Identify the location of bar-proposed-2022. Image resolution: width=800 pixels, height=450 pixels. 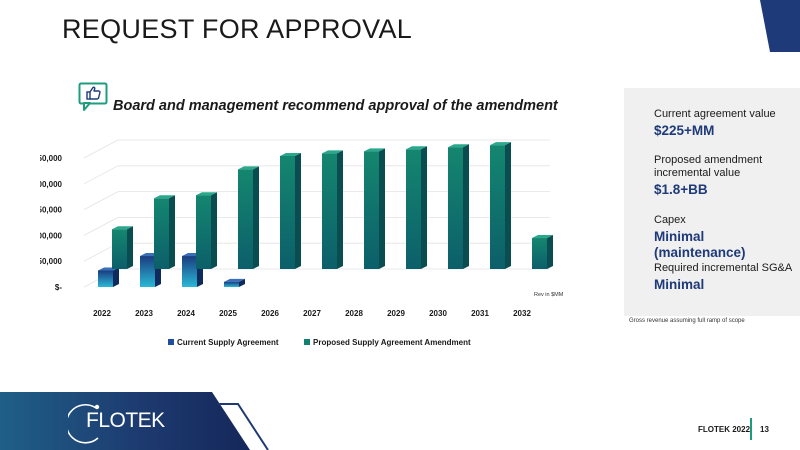
(122, 247).